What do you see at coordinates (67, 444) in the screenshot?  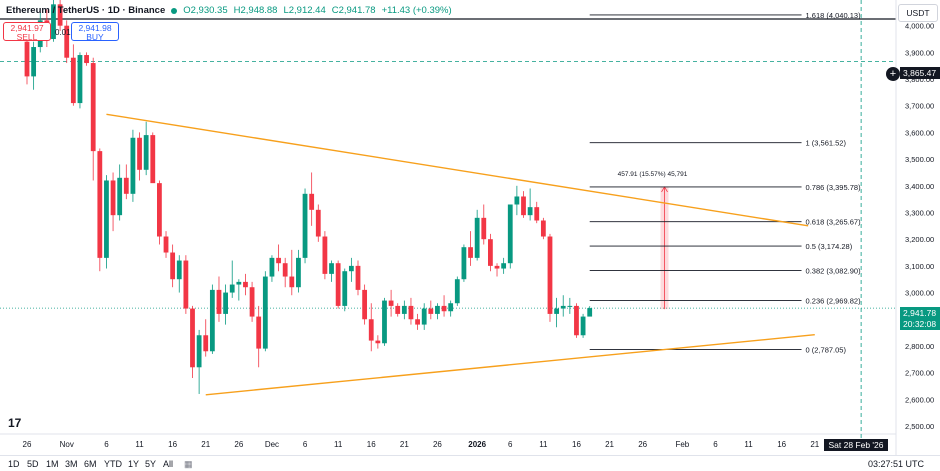 I see `x-tick-label: Nov` at bounding box center [67, 444].